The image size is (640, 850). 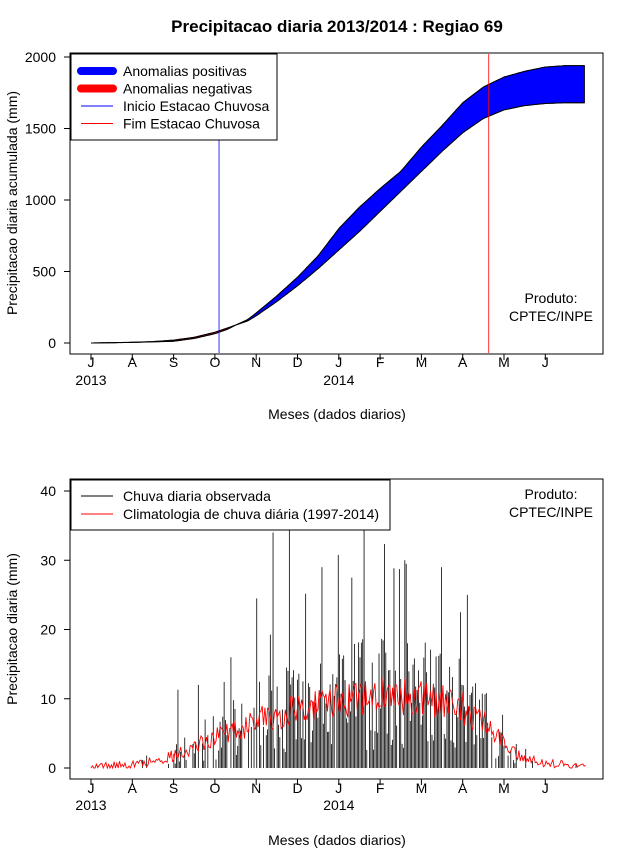 What do you see at coordinates (337, 840) in the screenshot?
I see `bottom-xlabel: Meses (dados diarios)` at bounding box center [337, 840].